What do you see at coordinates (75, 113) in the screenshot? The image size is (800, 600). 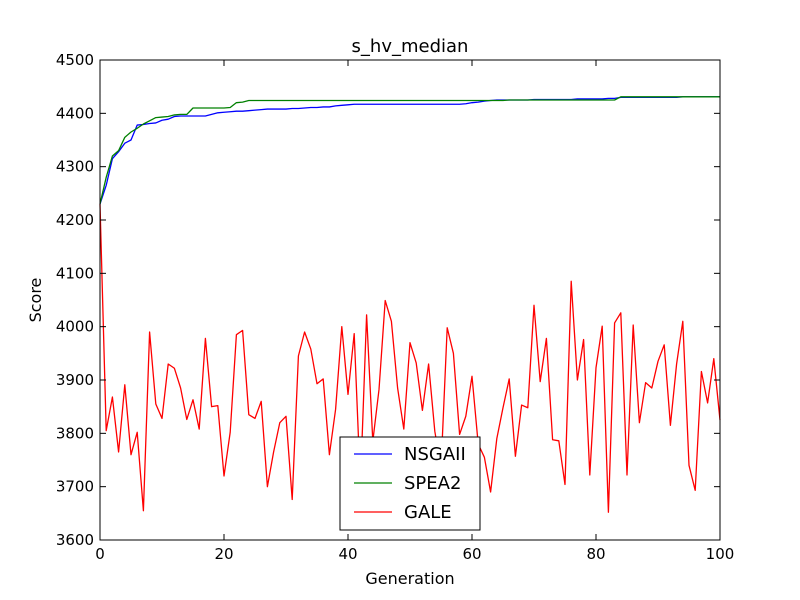 I see `y-tick-label: 4400` at bounding box center [75, 113].